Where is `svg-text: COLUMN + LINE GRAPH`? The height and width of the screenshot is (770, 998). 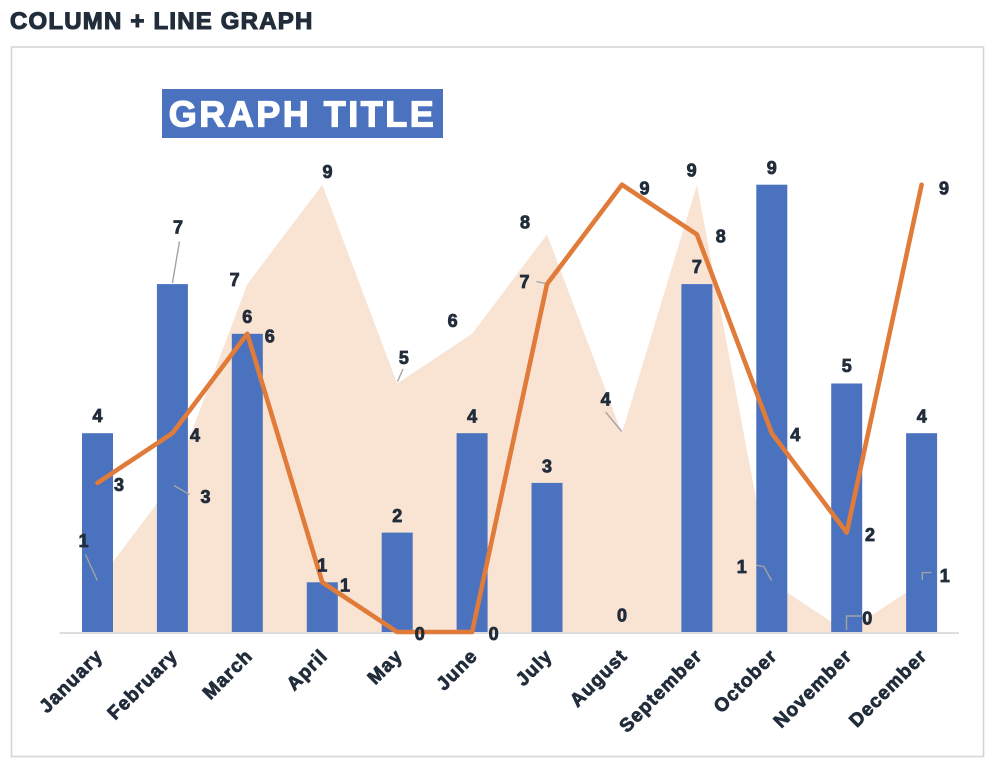
svg-text: COLUMN + LINE GRAPH is located at coordinates (161, 21).